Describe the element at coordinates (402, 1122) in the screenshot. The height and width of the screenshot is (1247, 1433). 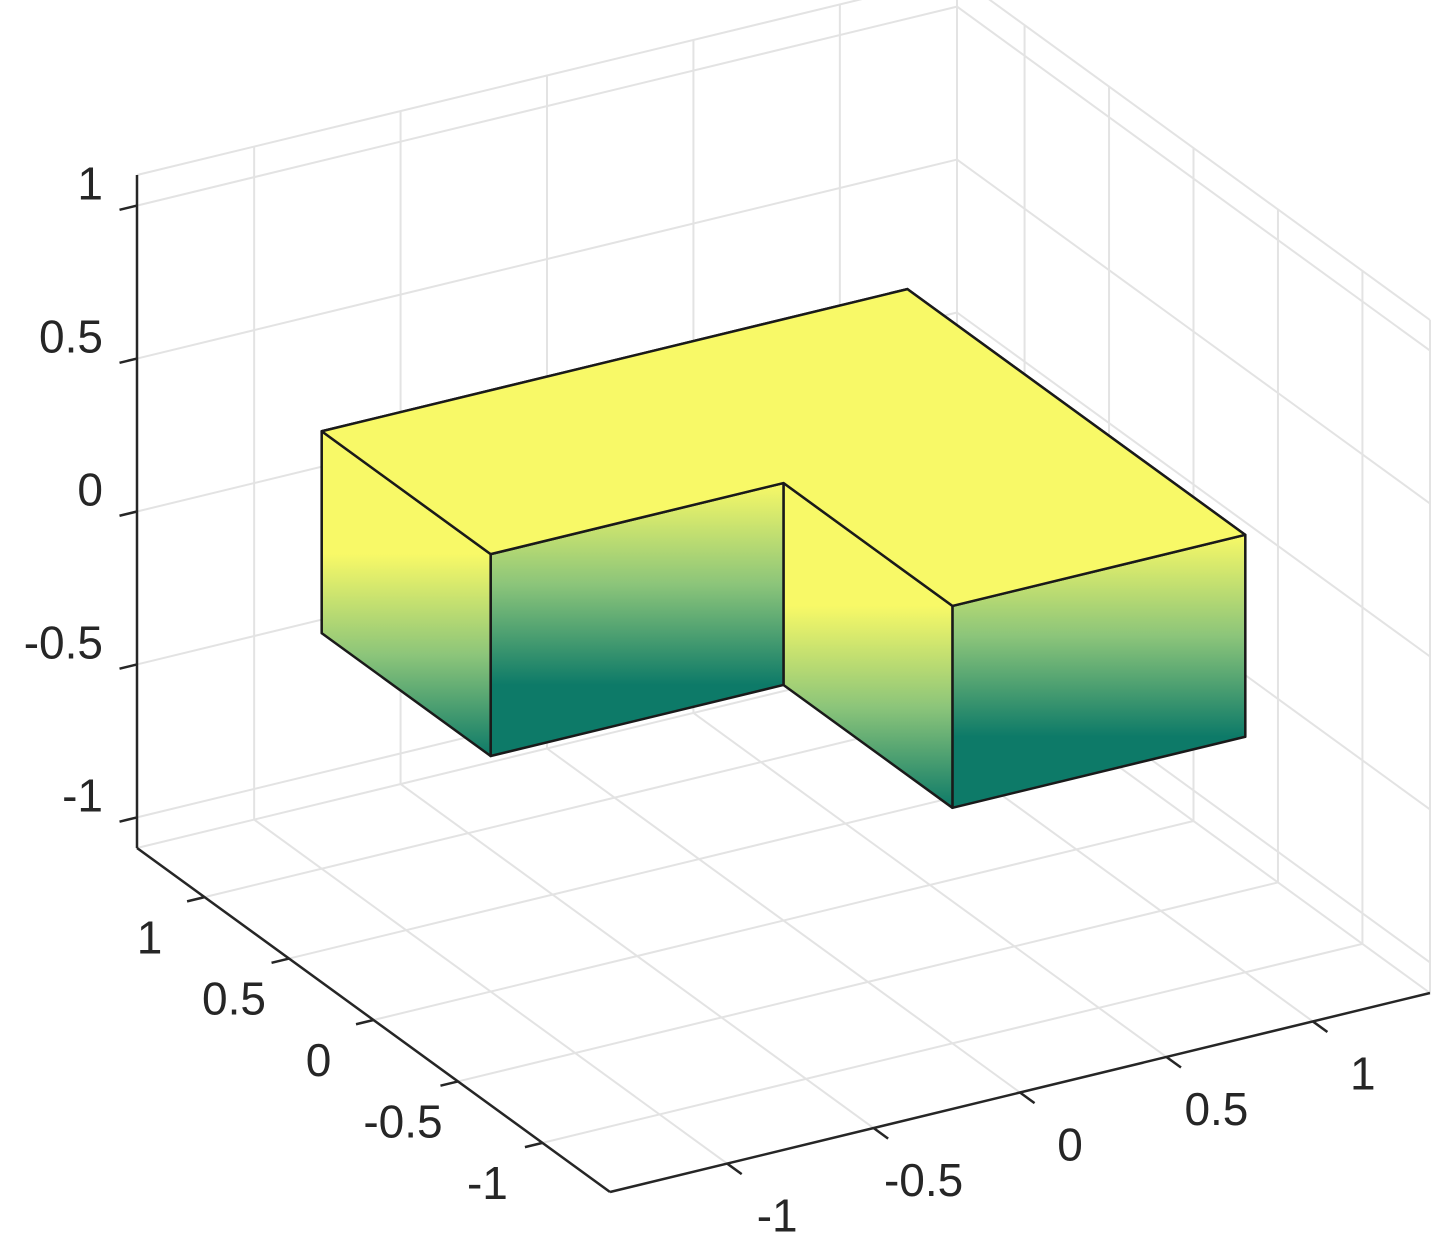
I see `y-tick-label: -0.5` at that location.